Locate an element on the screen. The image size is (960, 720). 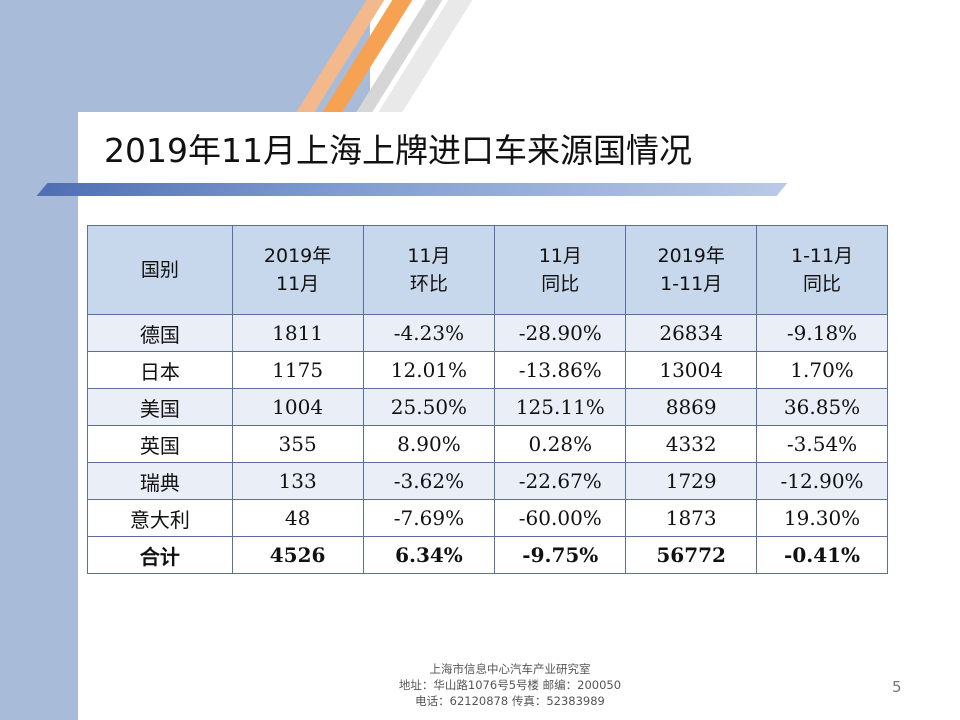
header-nov-yoy: 11月 同比 is located at coordinates (560, 270).